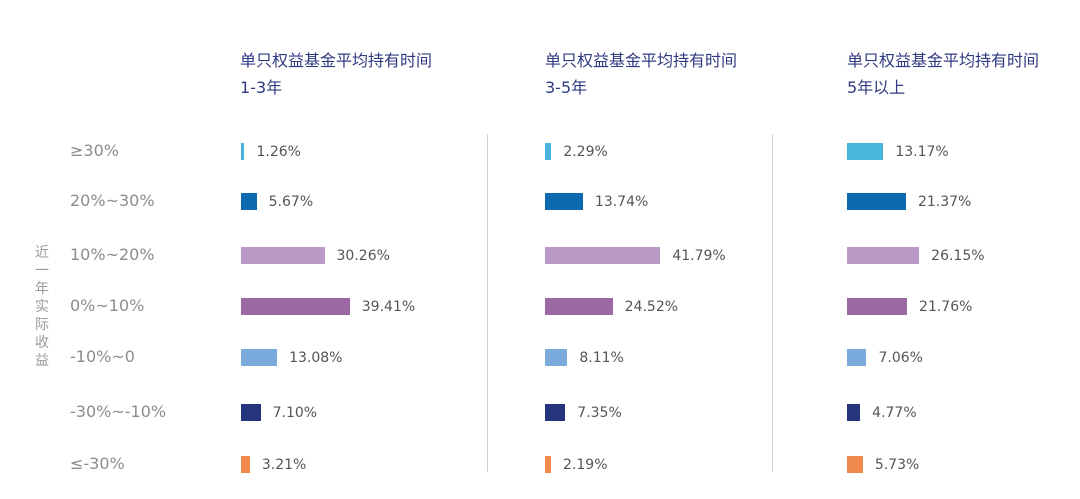 The height and width of the screenshot is (499, 1080). What do you see at coordinates (295, 413) in the screenshot?
I see `data-label: 7.10%` at bounding box center [295, 413].